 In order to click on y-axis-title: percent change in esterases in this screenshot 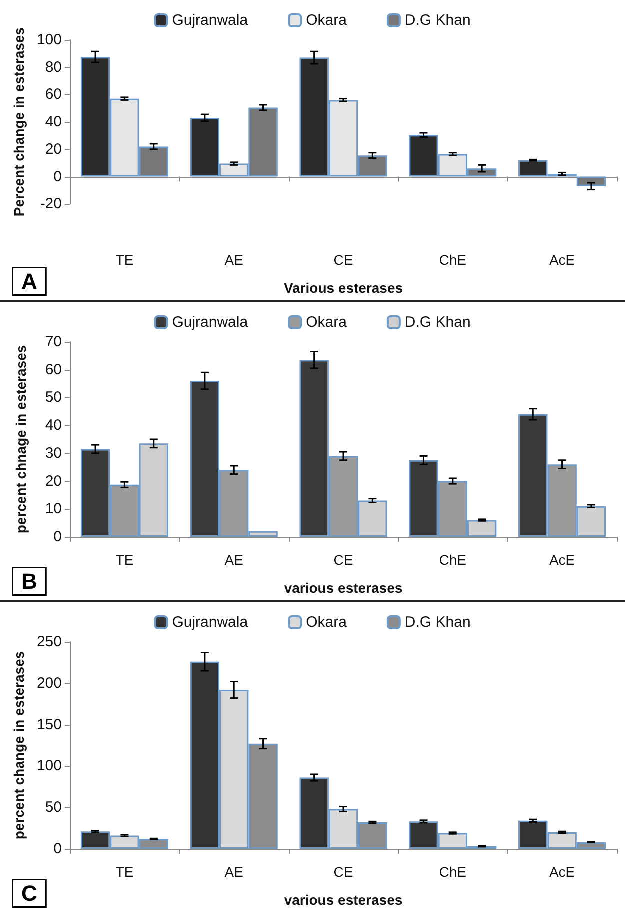, I will do `click(19, 745)`.